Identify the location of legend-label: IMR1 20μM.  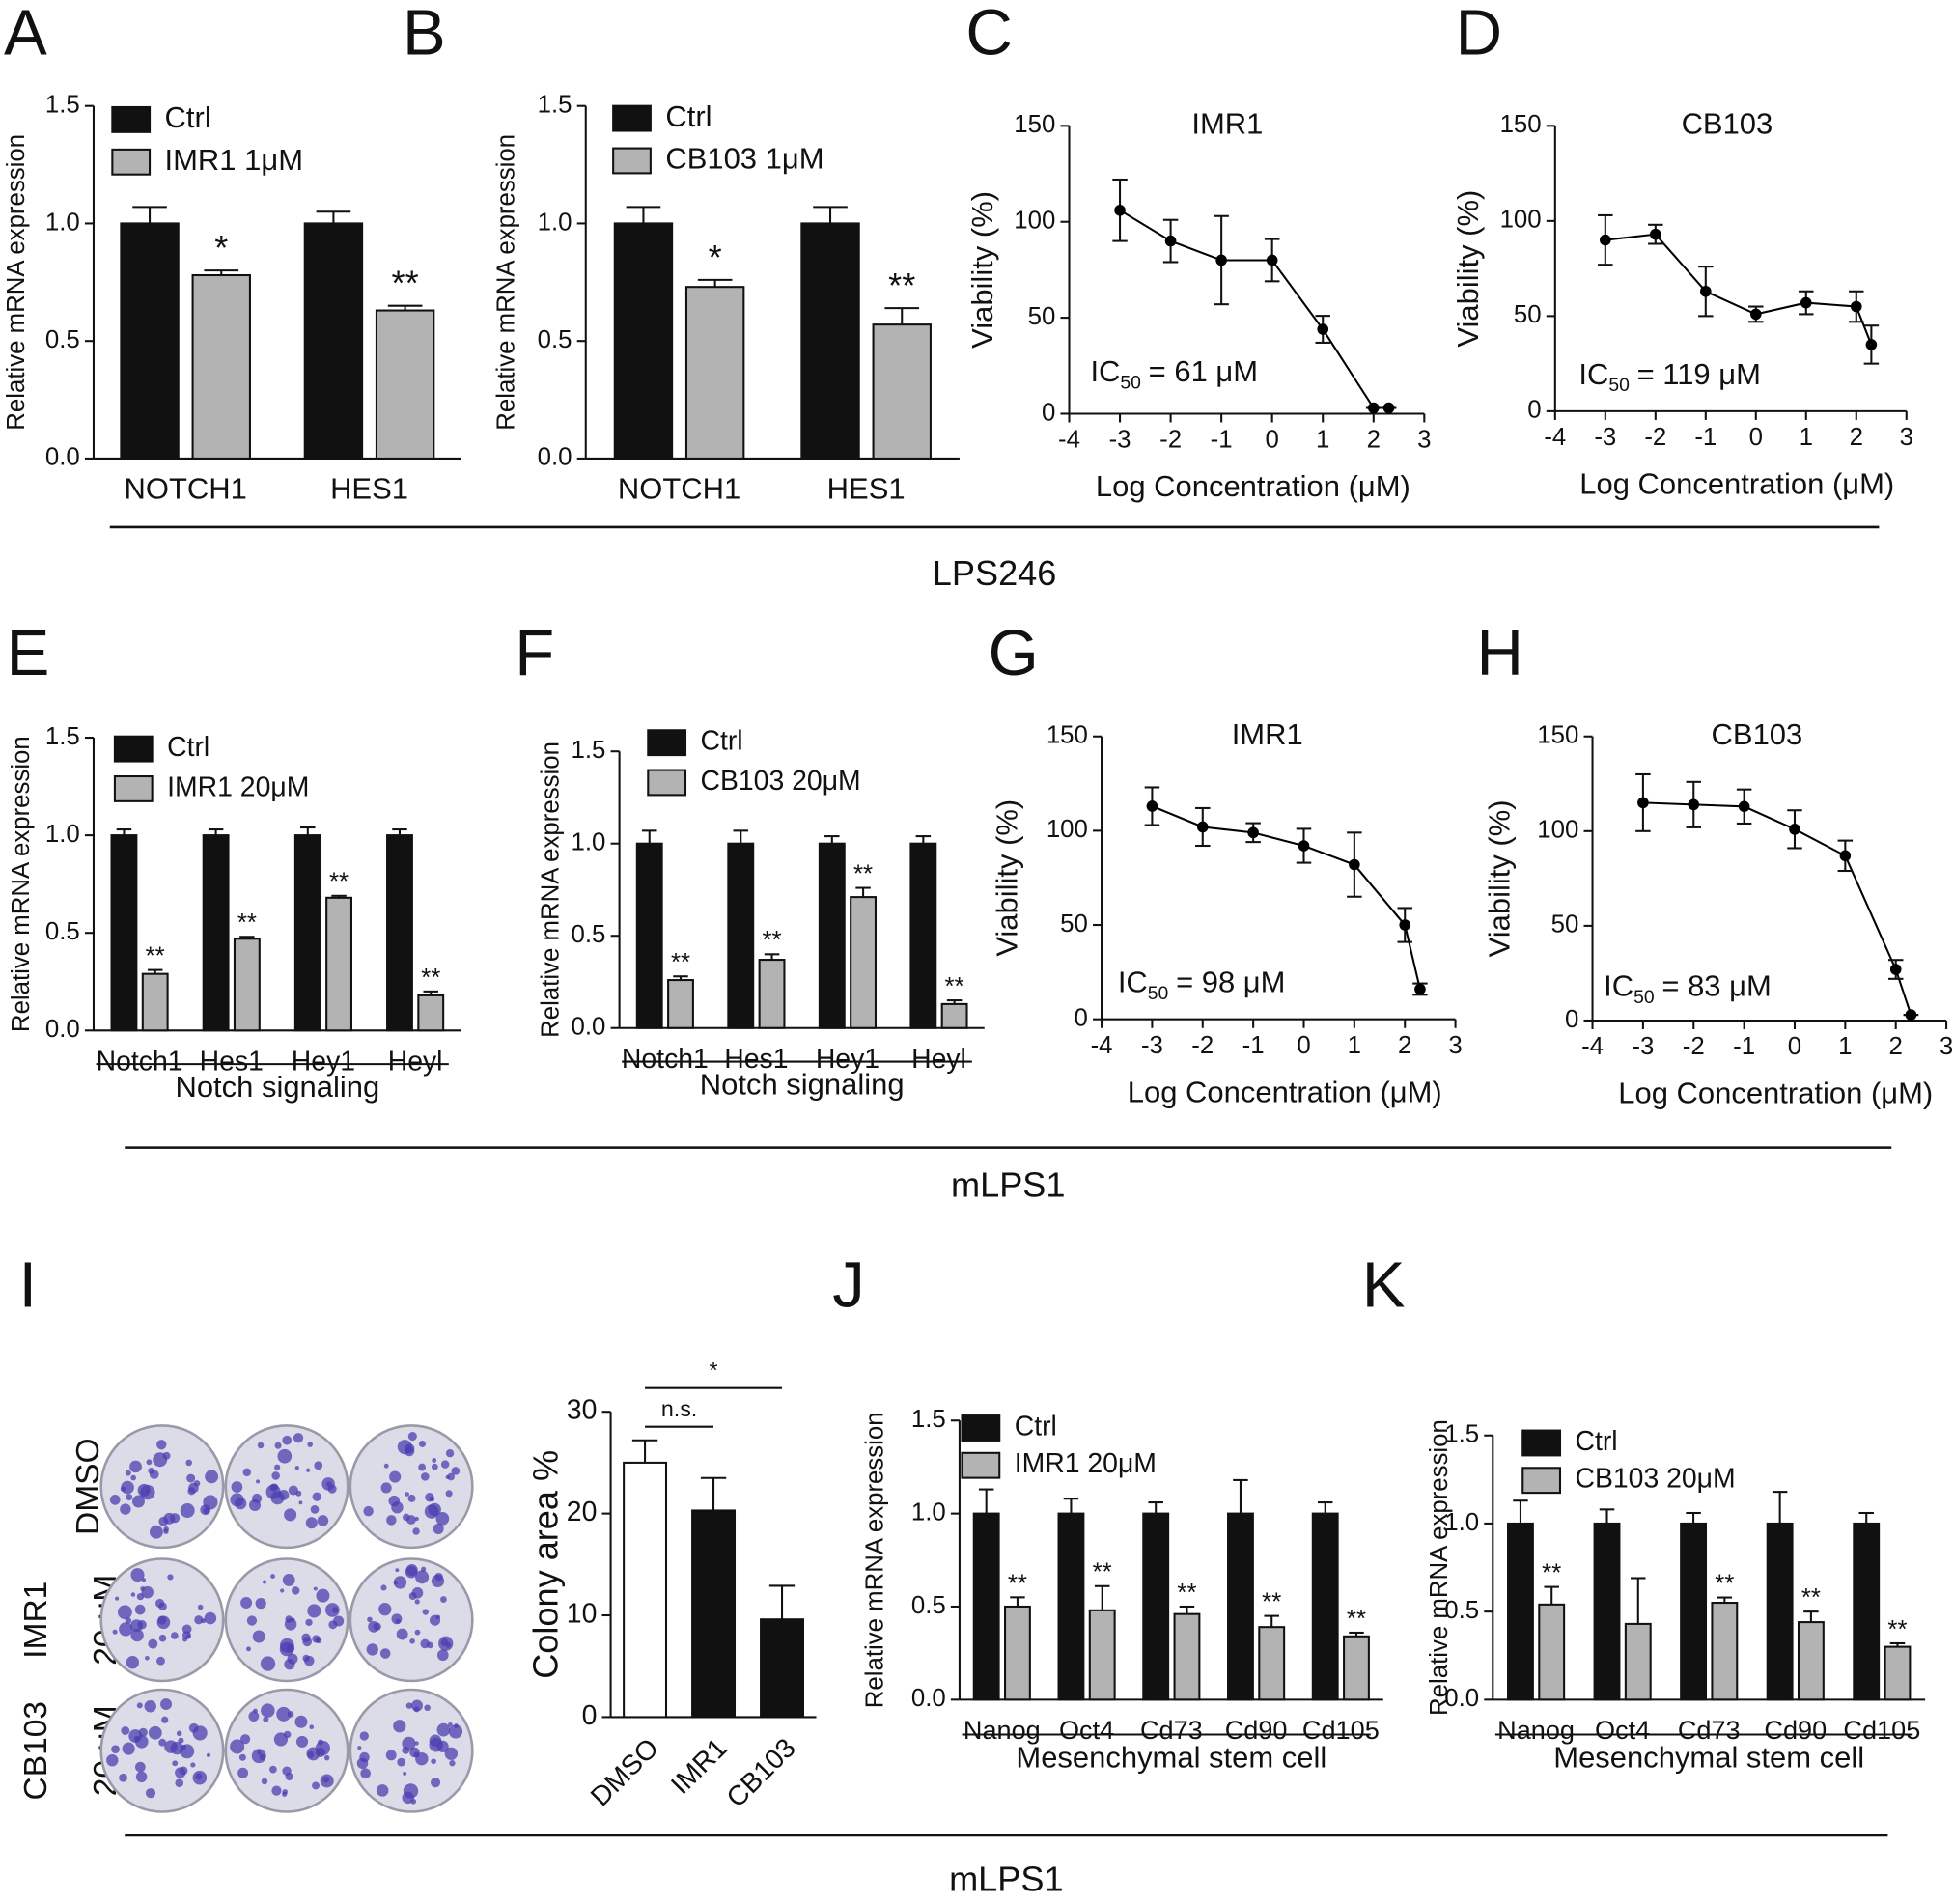
(1086, 1464).